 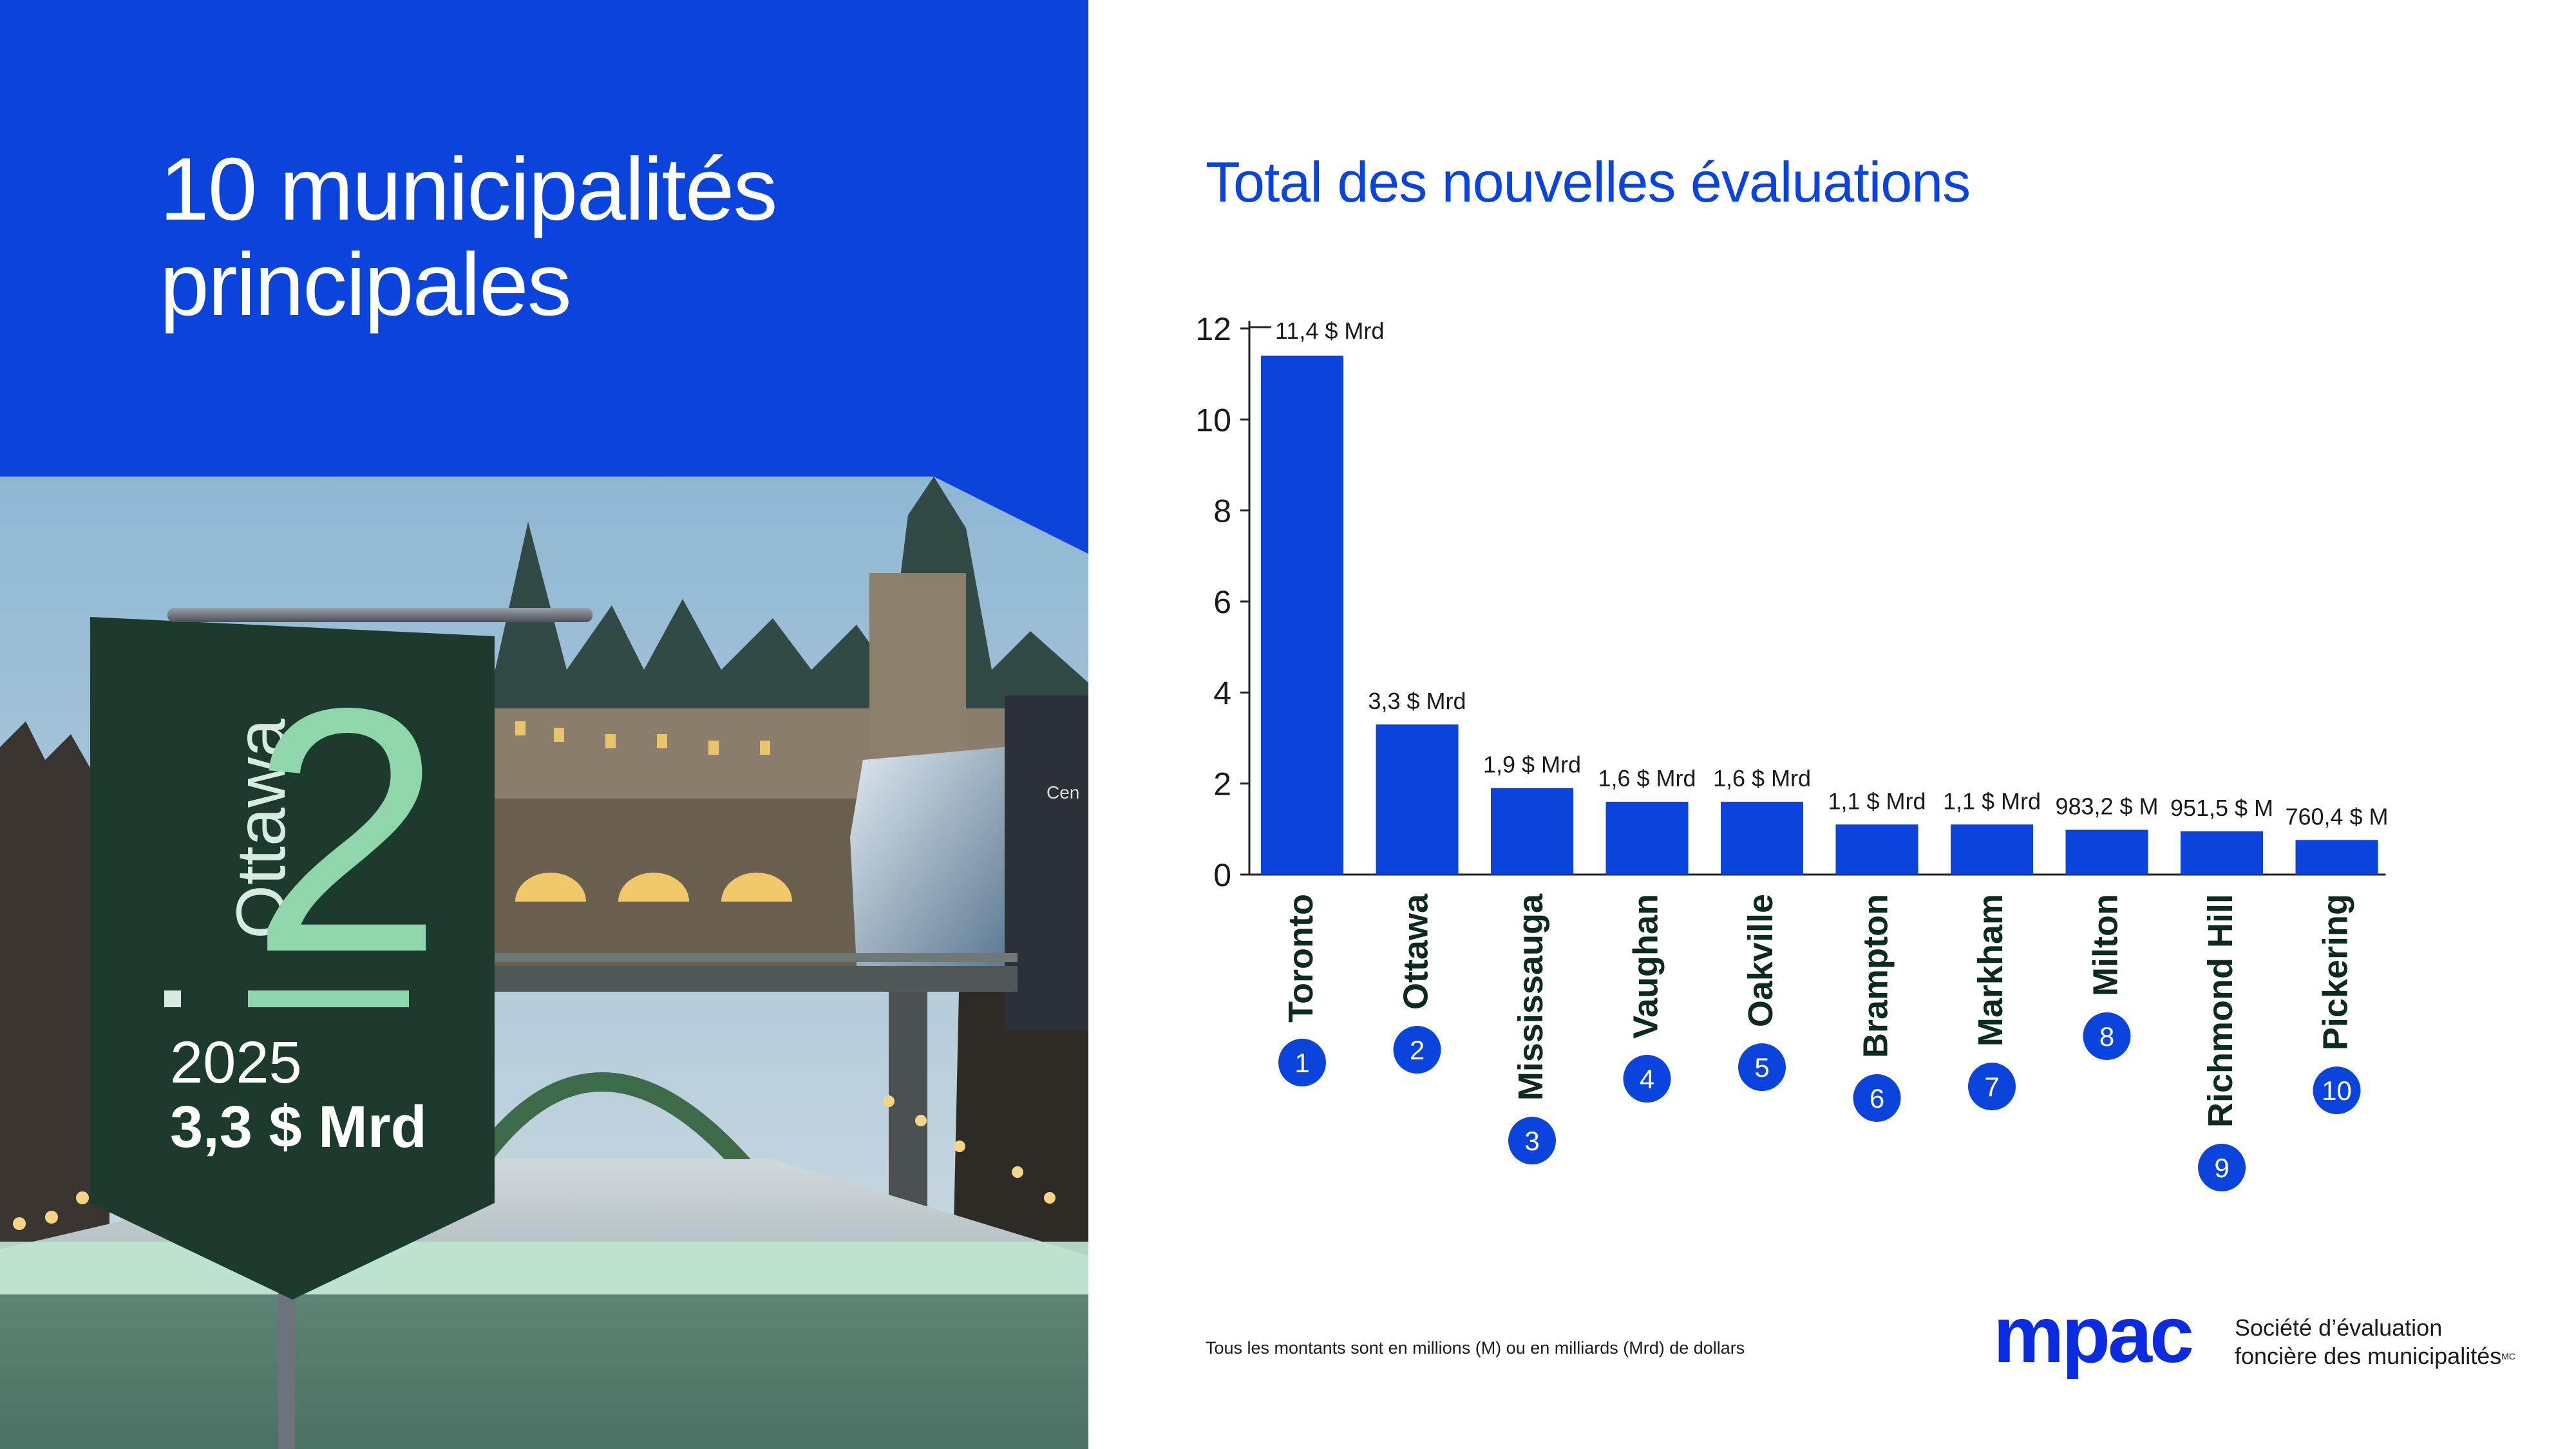 I want to click on banner-rank-underline, so click(x=286, y=999).